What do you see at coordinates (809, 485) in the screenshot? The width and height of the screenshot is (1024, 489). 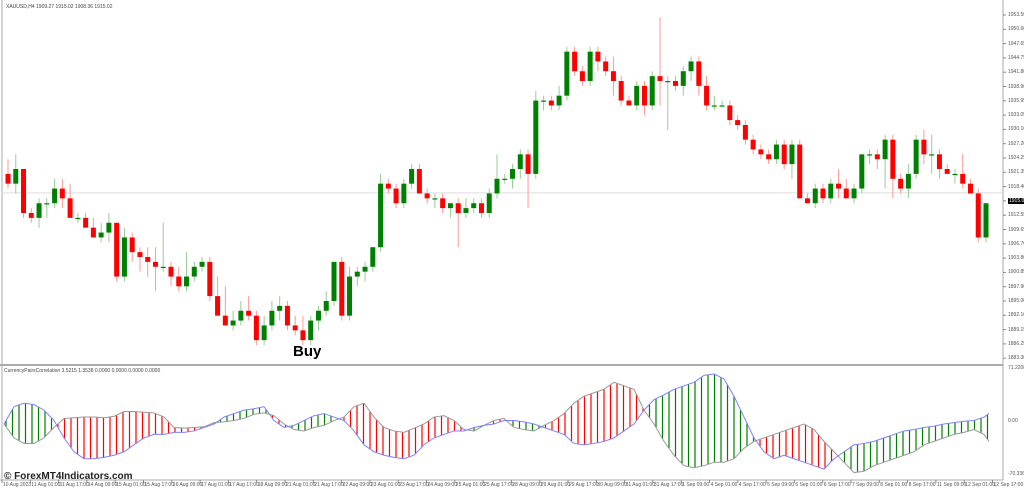 I see `time-tick-label: 6 Sep 01:00` at bounding box center [809, 485].